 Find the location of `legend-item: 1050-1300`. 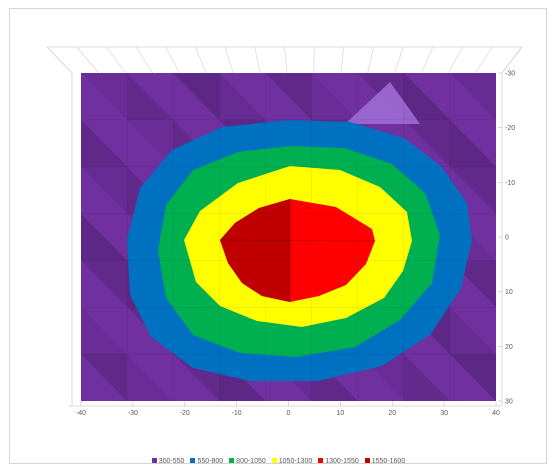

legend-item: 1050-1300 is located at coordinates (292, 461).